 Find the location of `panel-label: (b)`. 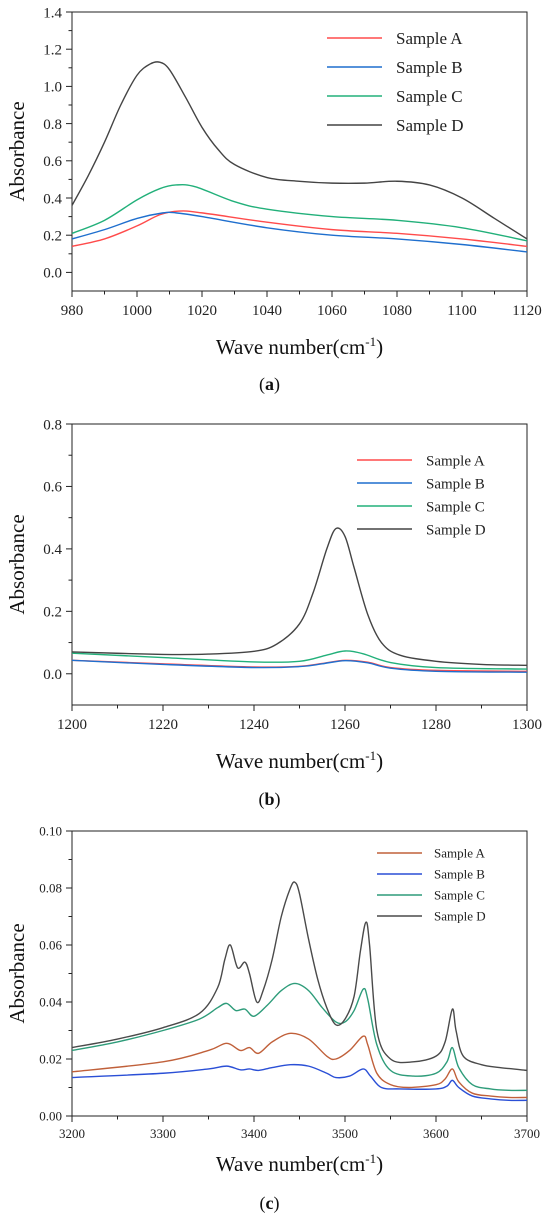

panel-label: (b) is located at coordinates (269, 799).